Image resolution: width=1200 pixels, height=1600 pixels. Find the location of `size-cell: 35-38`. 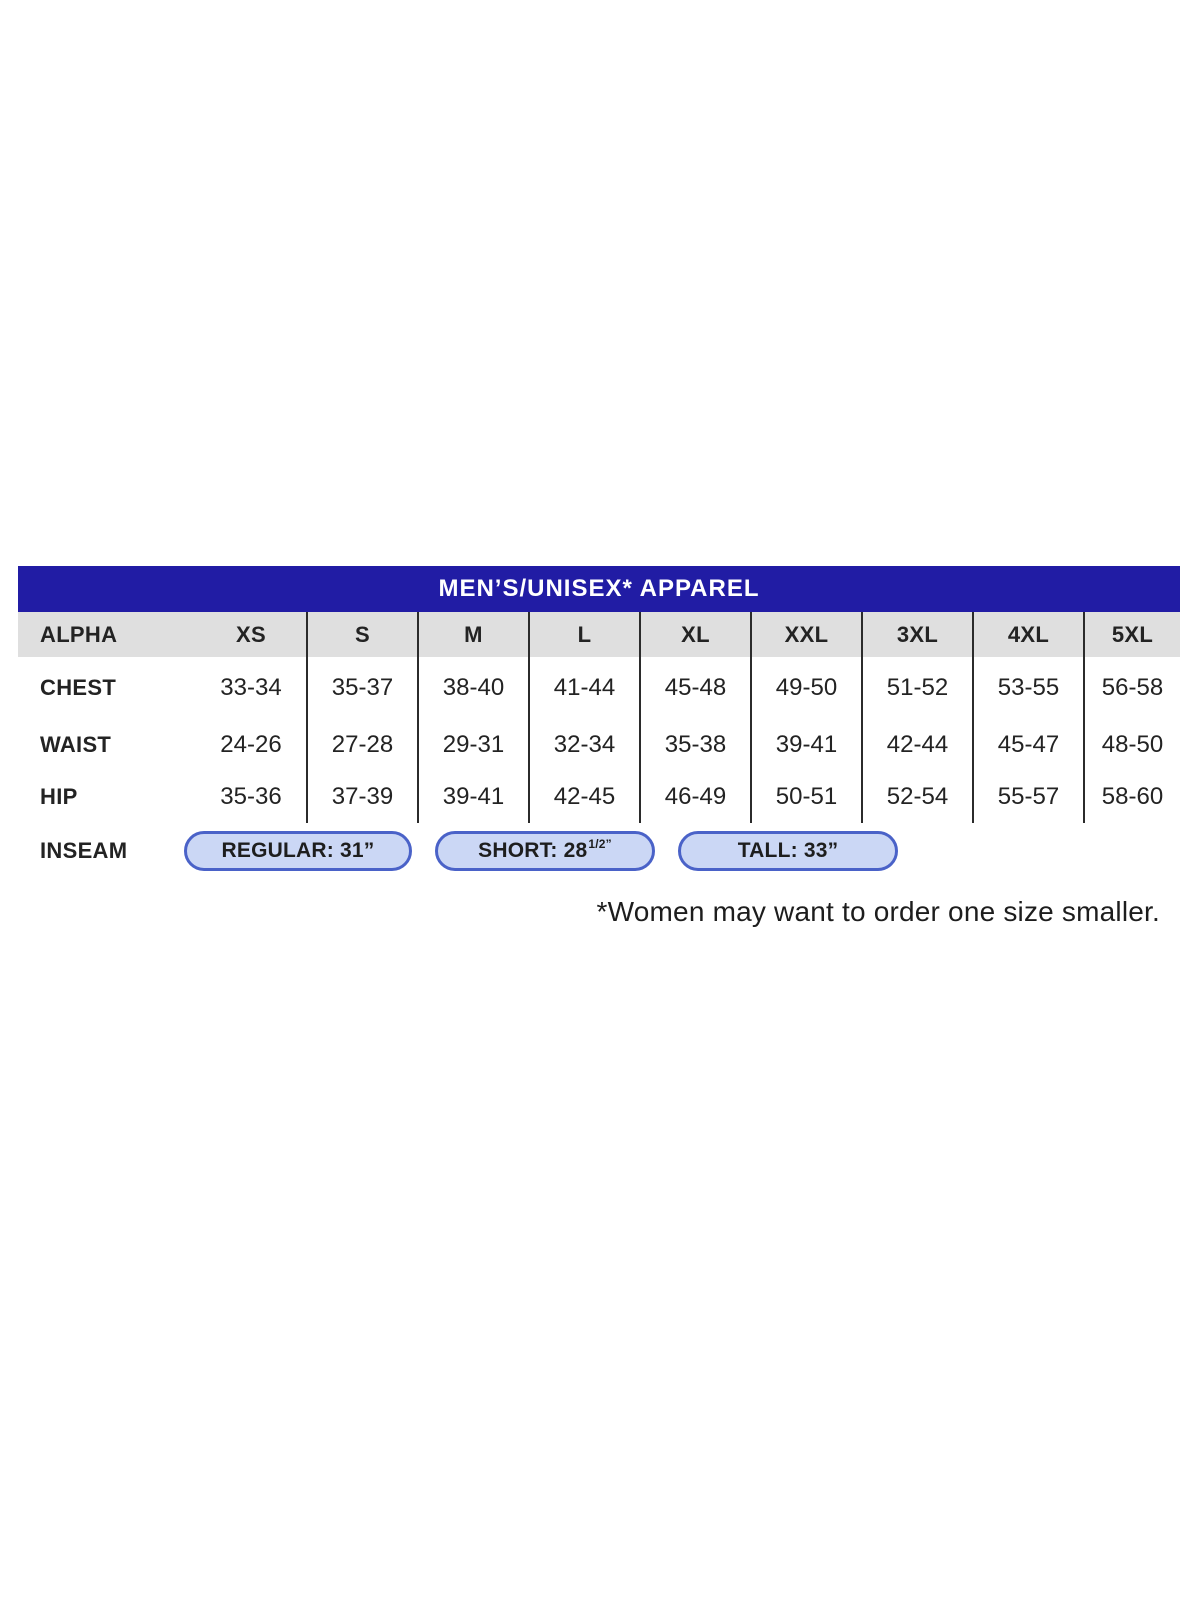

size-cell: 35-38 is located at coordinates (695, 745).